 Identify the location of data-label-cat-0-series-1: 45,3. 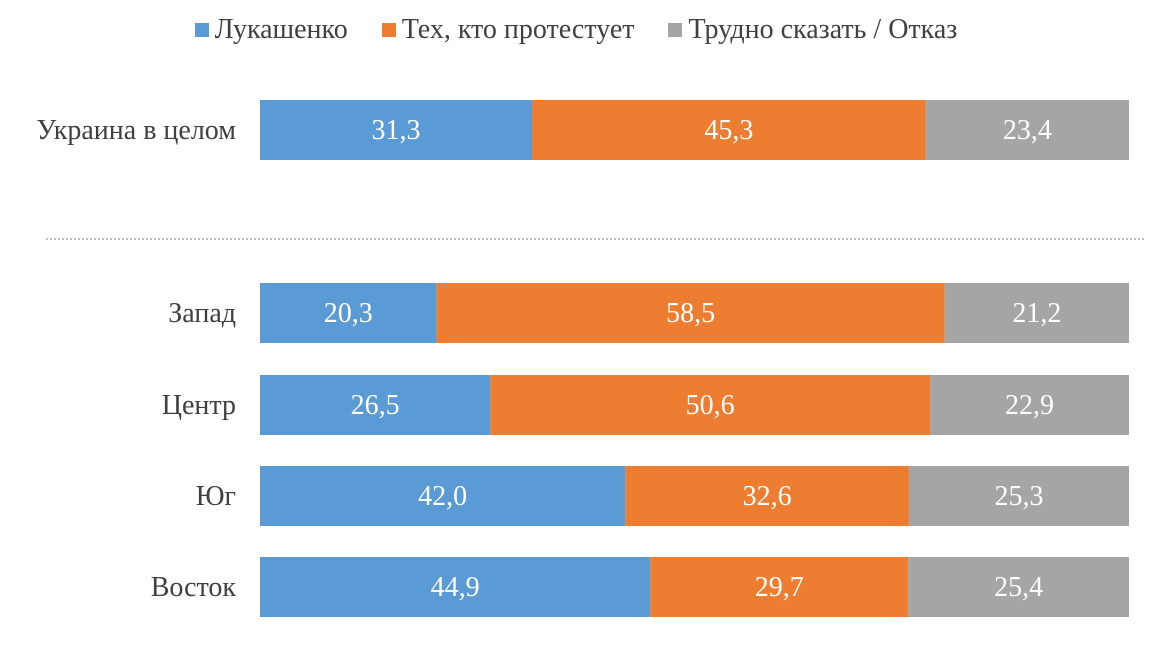
(728, 130).